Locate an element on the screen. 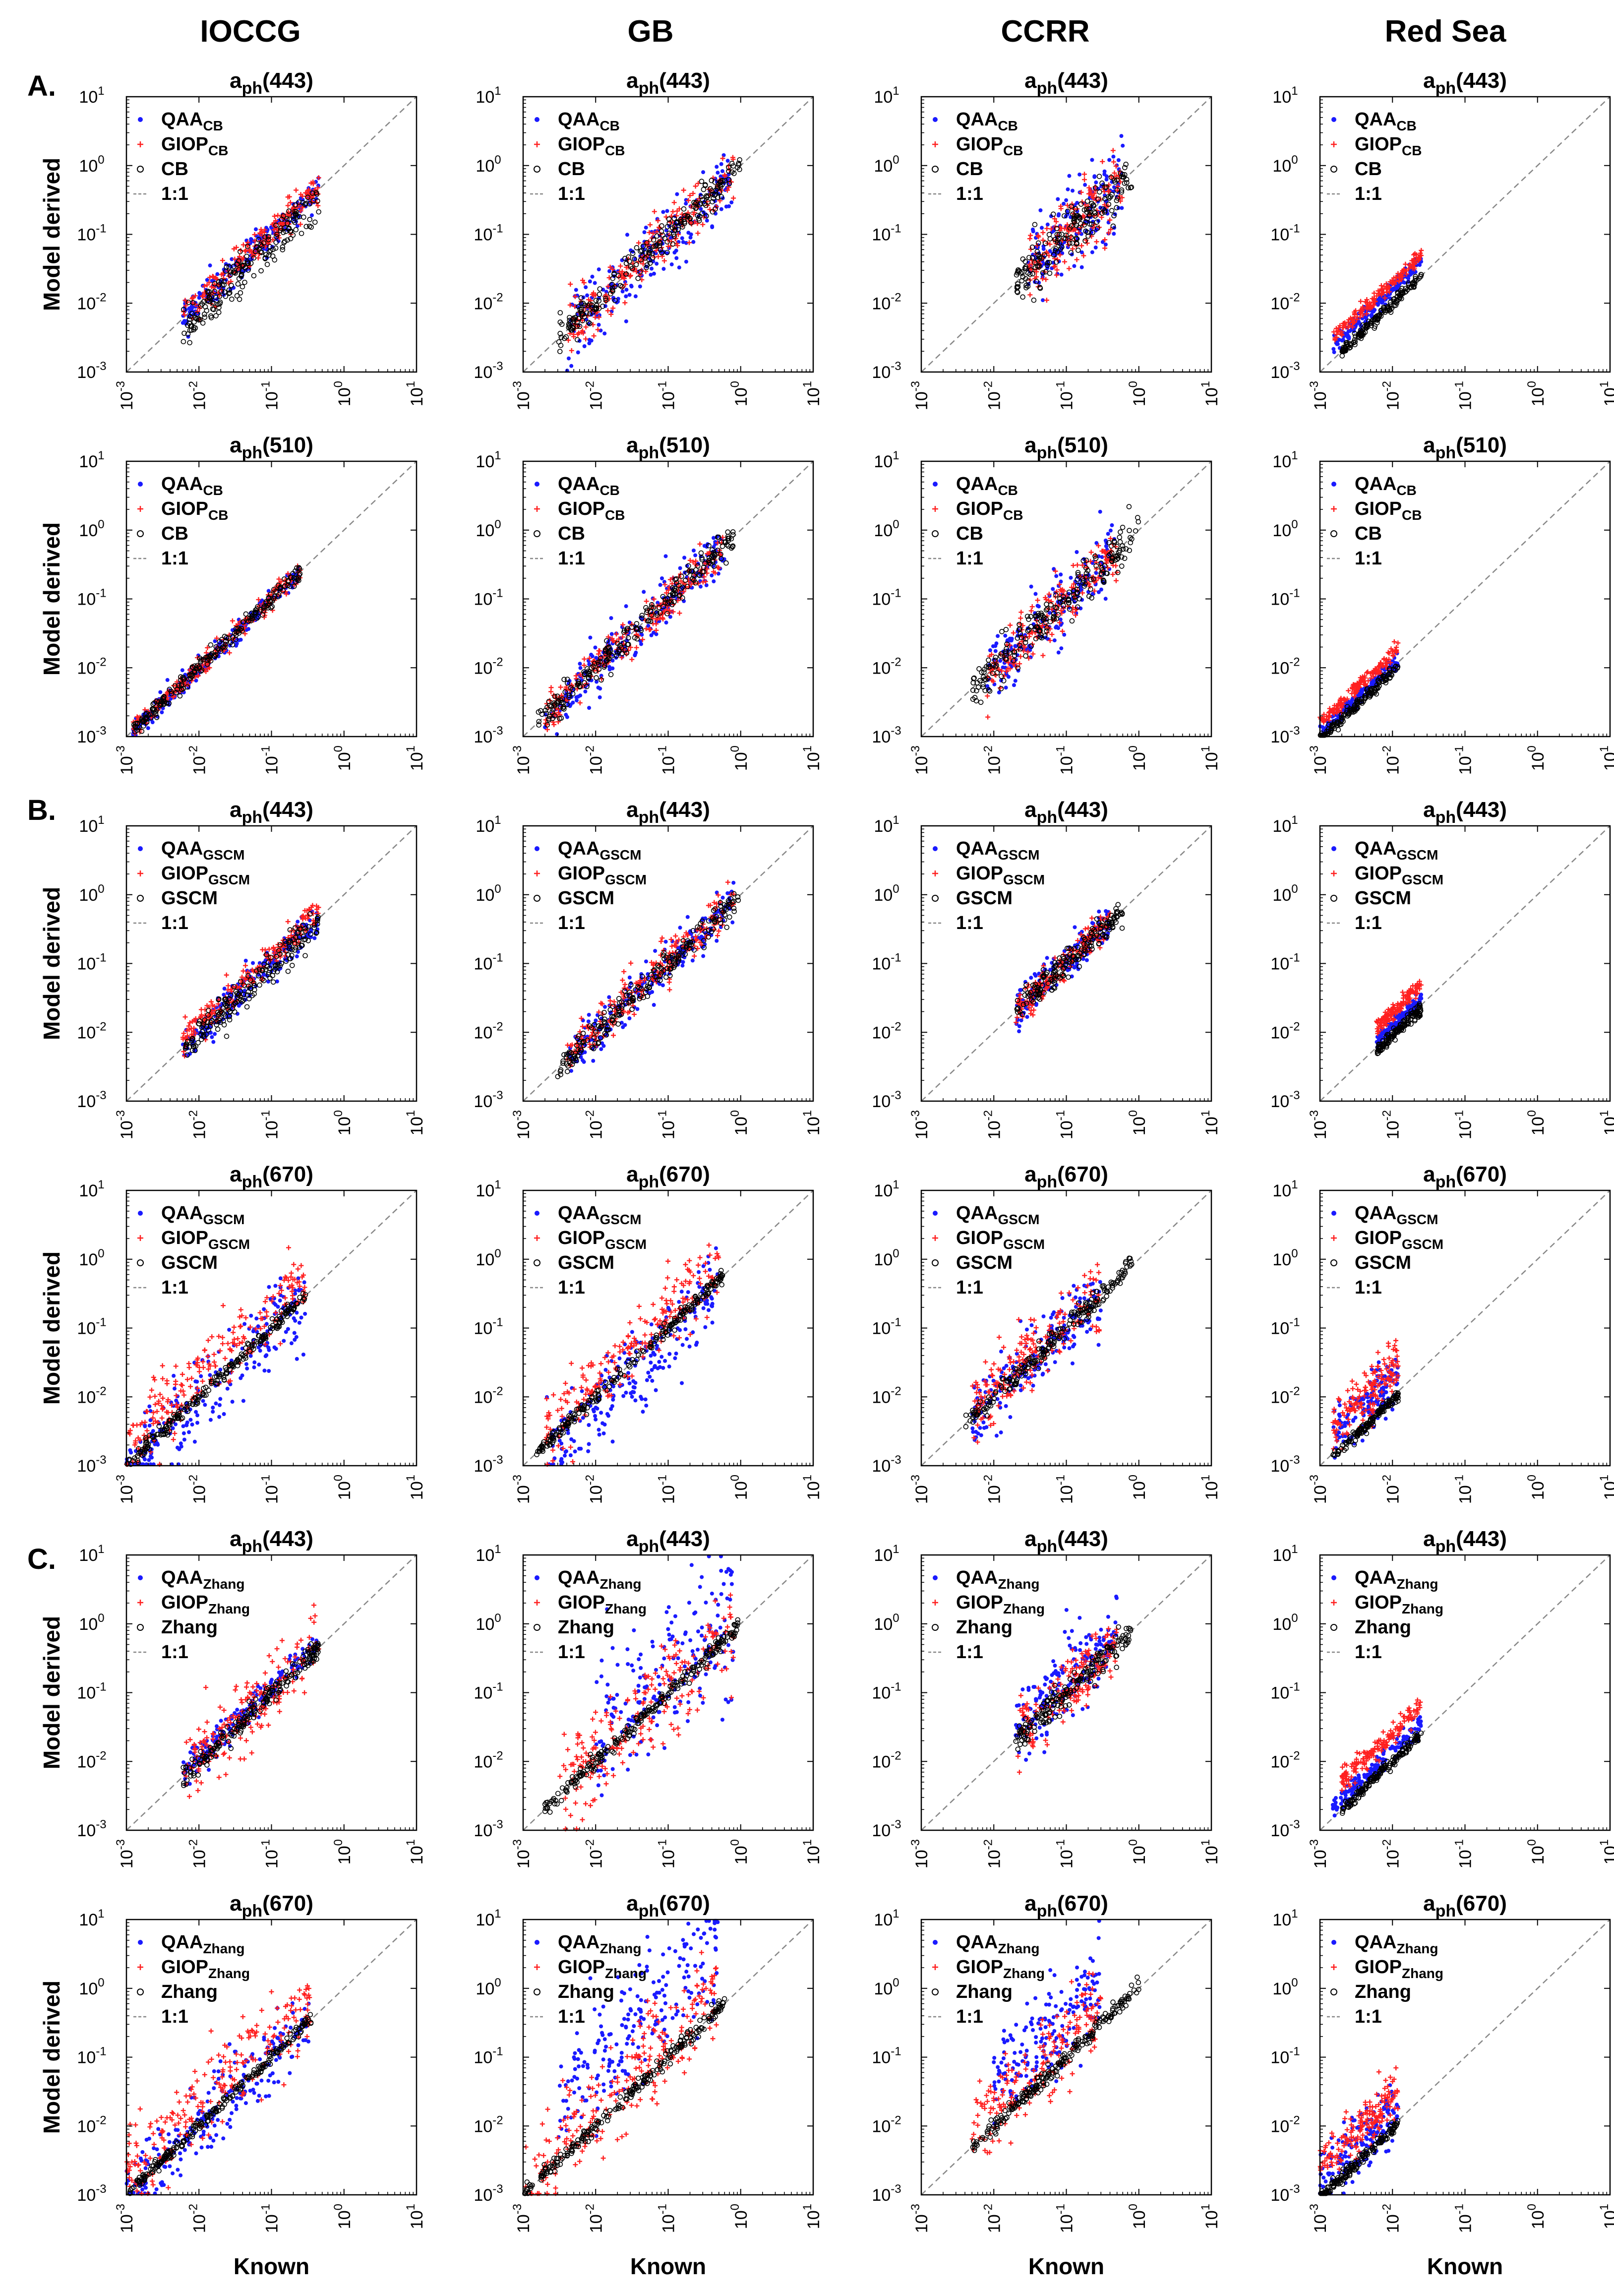 This screenshot has height=2296, width=1614. legend-marker-model is located at coordinates (1333, 169).